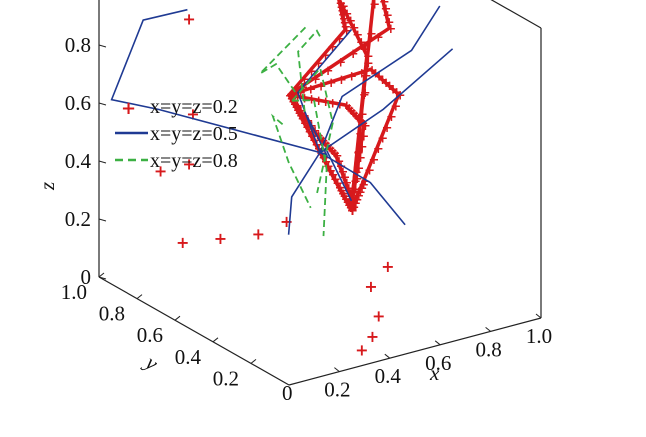  Describe the element at coordinates (516, 14) in the screenshot. I see `axis-edge` at that location.